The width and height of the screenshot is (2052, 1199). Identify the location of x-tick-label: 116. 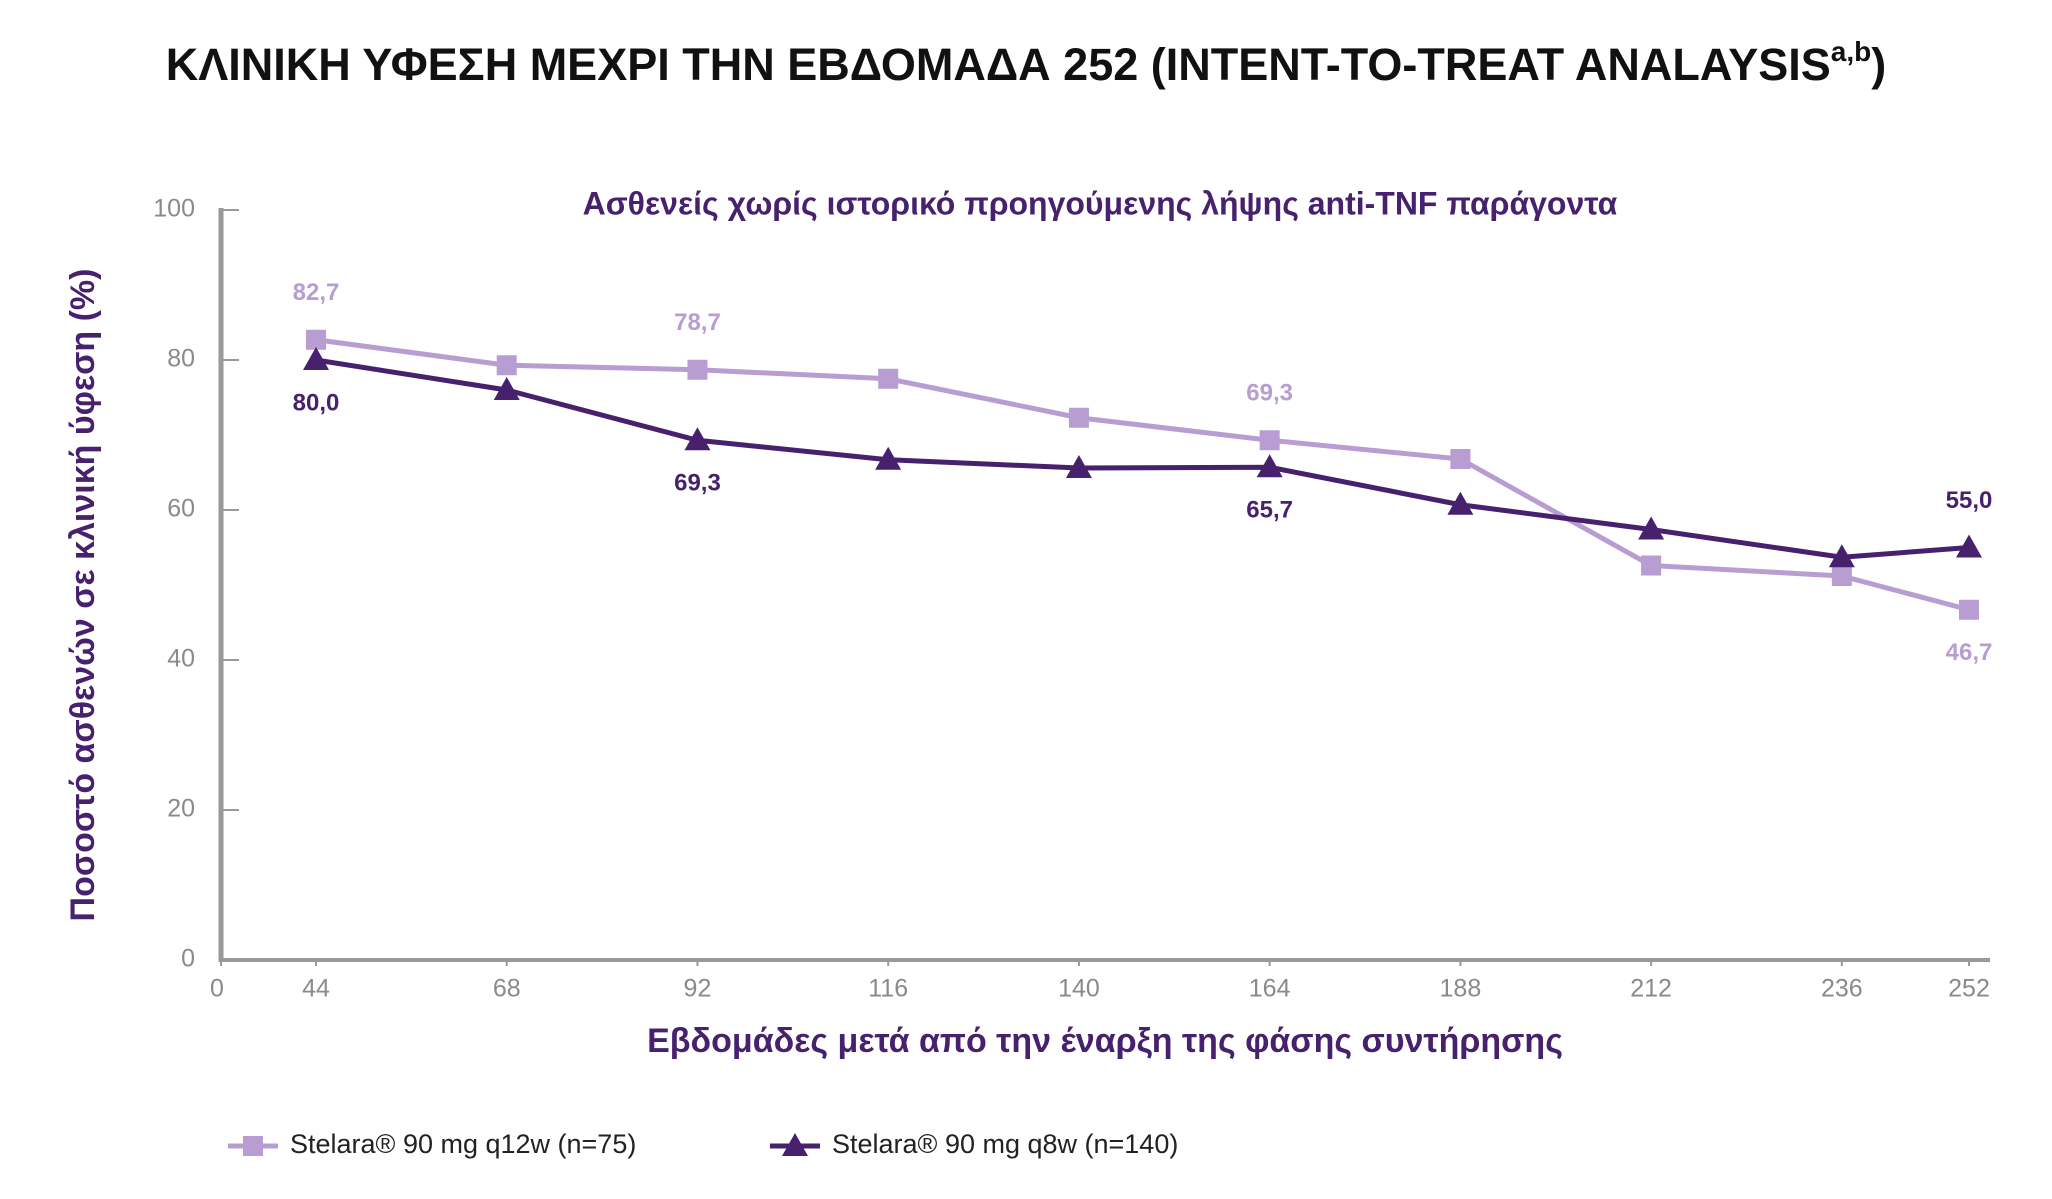
(888, 989).